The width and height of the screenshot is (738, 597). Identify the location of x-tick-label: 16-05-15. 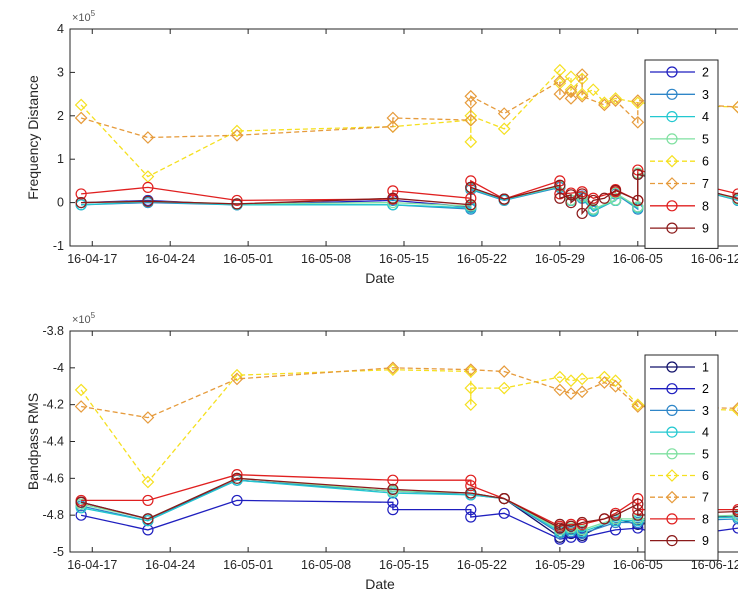
(404, 565).